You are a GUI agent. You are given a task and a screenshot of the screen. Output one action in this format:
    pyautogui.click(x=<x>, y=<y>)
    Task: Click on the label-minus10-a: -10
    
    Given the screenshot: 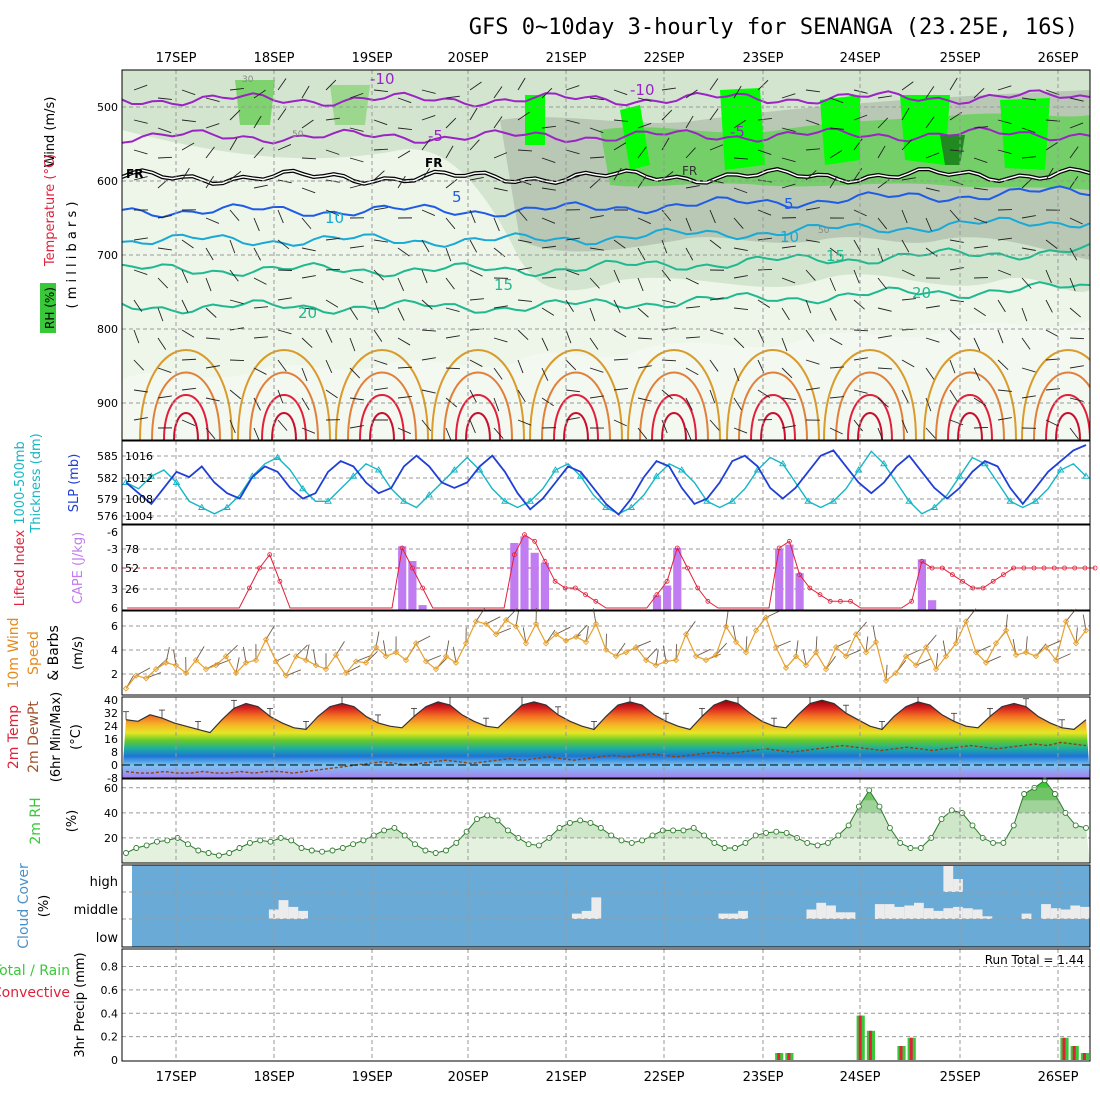 What is the action you would take?
    pyautogui.click(x=382, y=79)
    